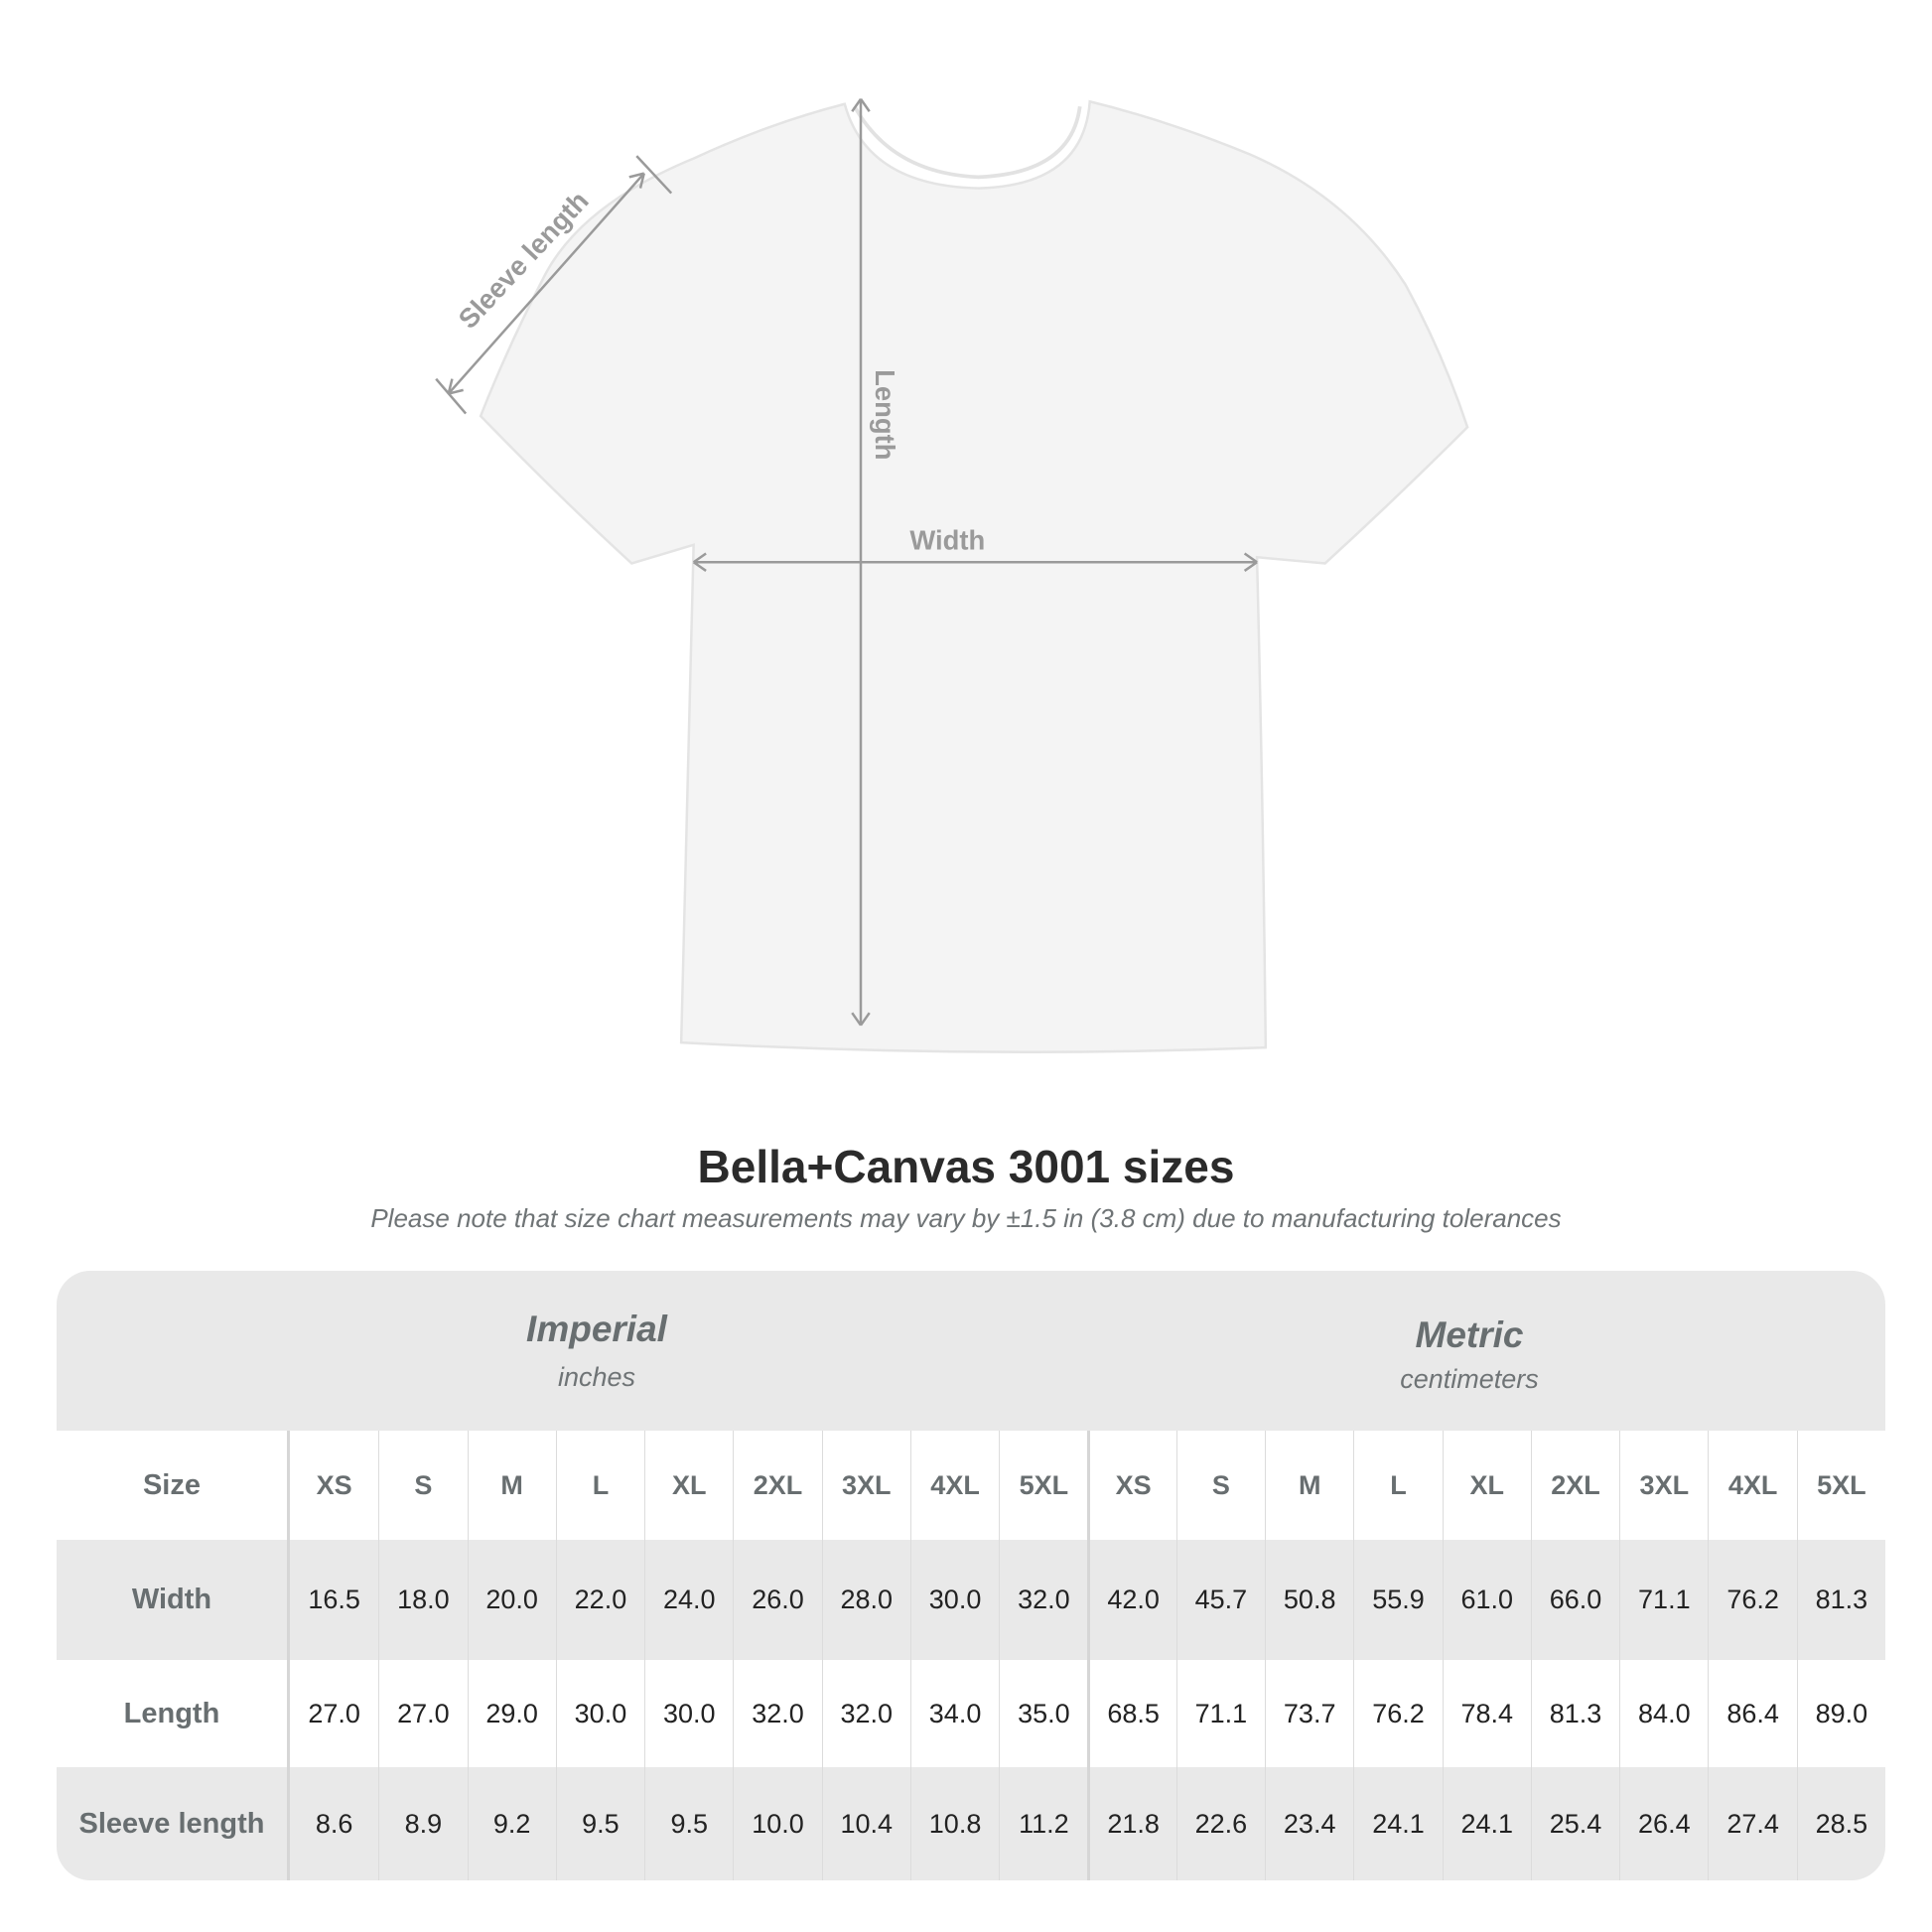 This screenshot has height=1932, width=1932. I want to click on imperial-value-cell: 35.0, so click(1043, 1714).